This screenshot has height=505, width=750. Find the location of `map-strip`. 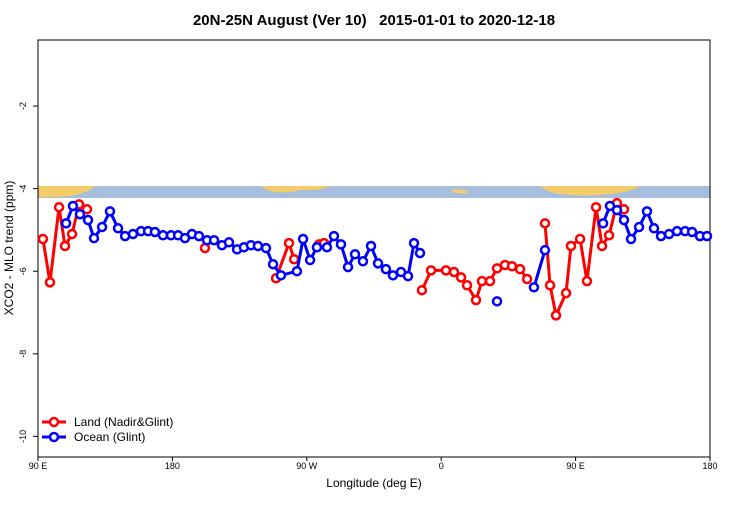

map-strip is located at coordinates (374, 192).